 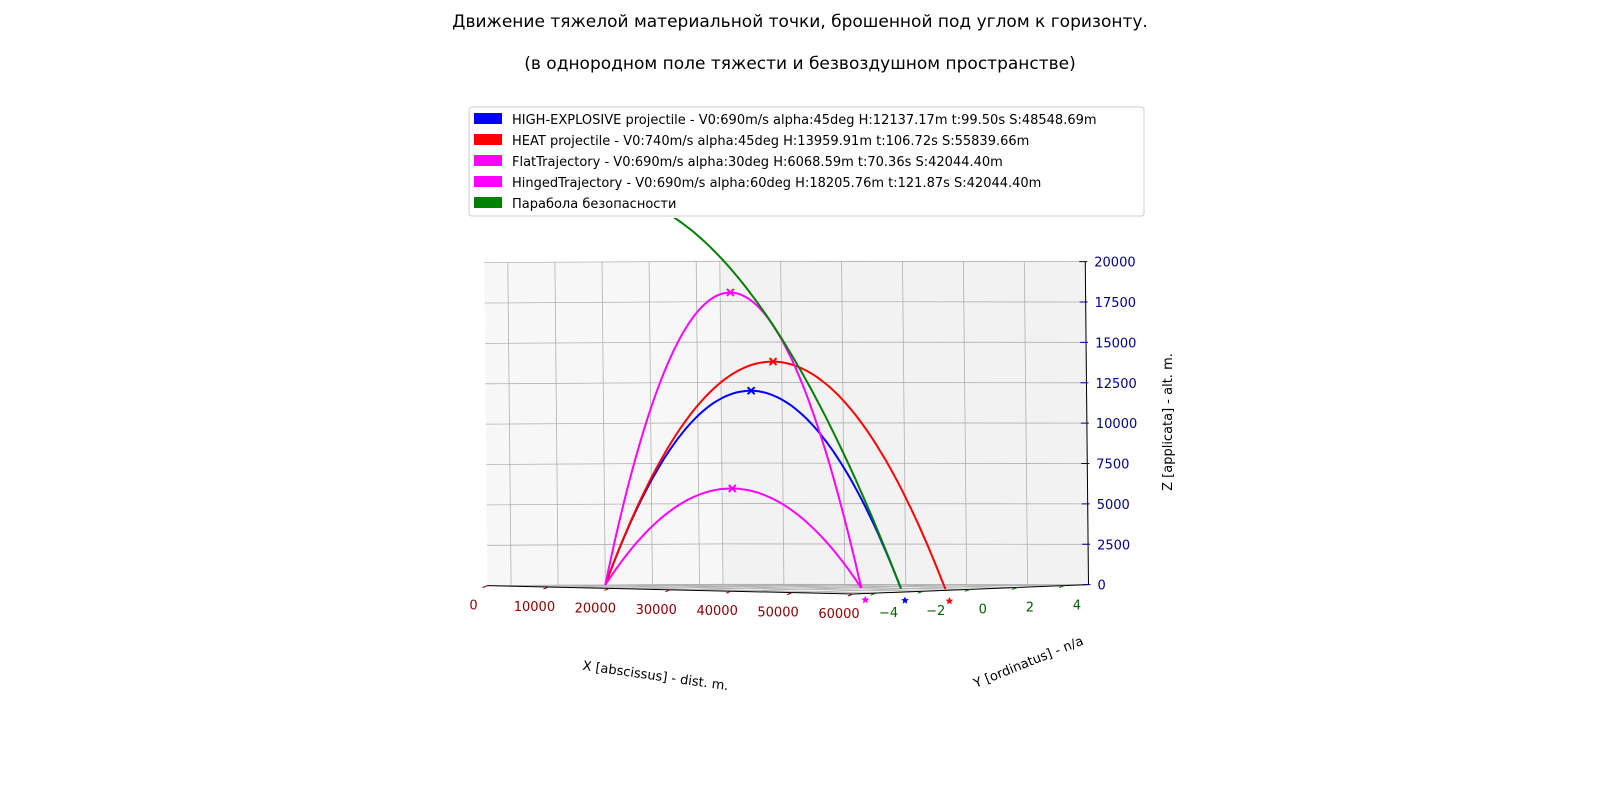 I want to click on y-tick-label: 4, so click(x=1077, y=606).